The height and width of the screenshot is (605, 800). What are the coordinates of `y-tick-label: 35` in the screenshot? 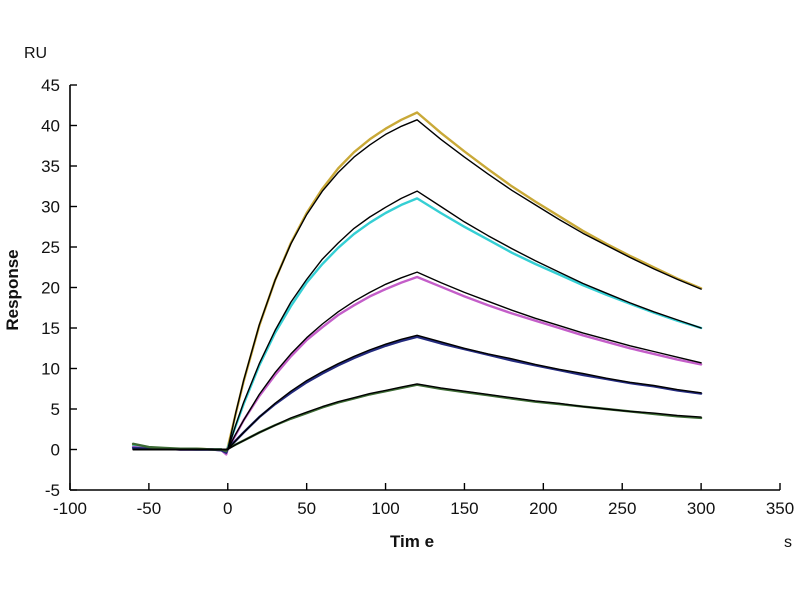 It's located at (50, 166).